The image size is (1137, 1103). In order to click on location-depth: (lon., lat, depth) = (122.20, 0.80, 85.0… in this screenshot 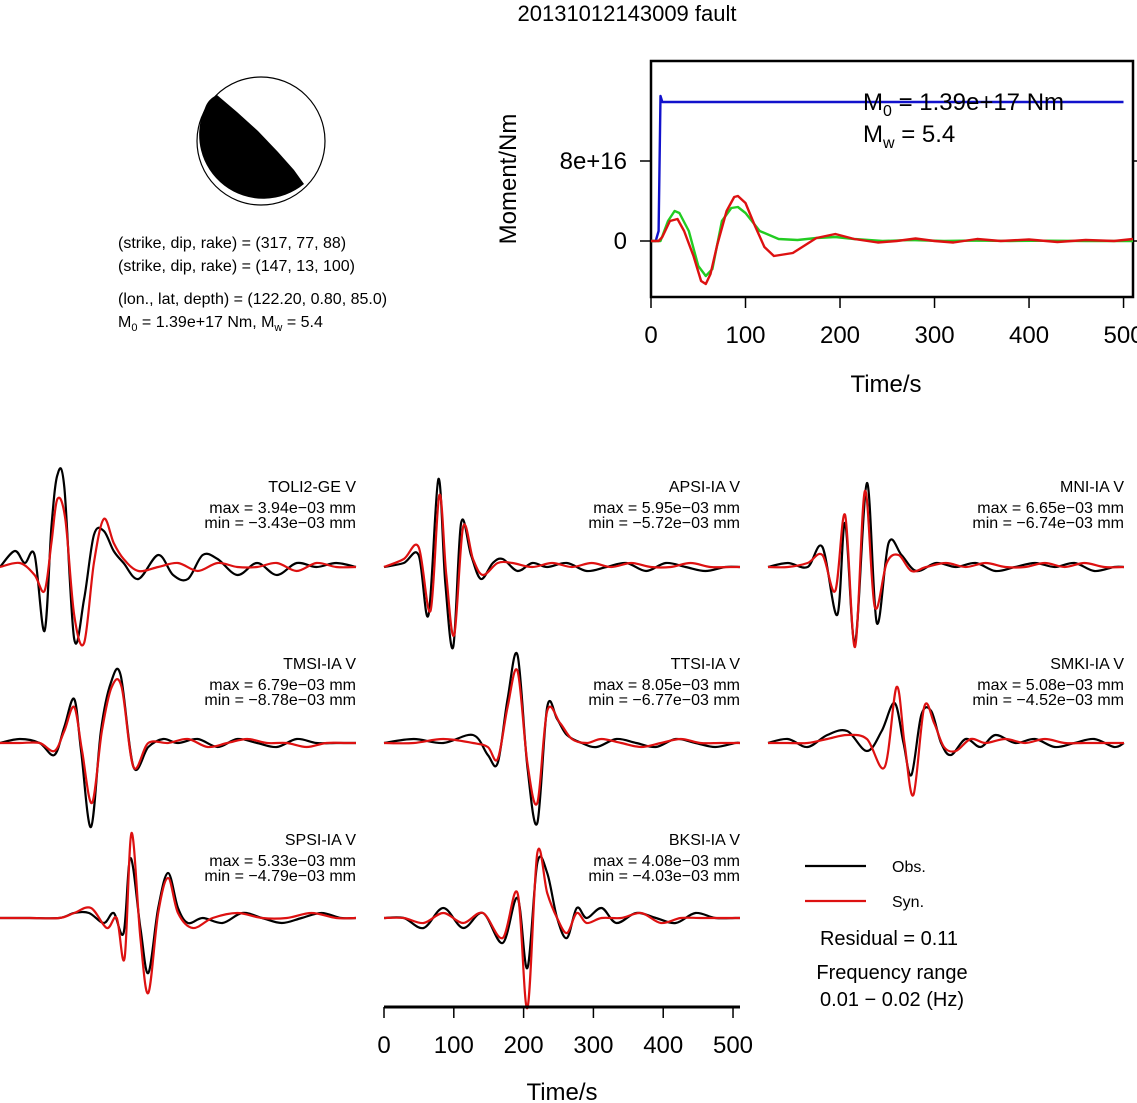, I will do `click(252, 299)`.